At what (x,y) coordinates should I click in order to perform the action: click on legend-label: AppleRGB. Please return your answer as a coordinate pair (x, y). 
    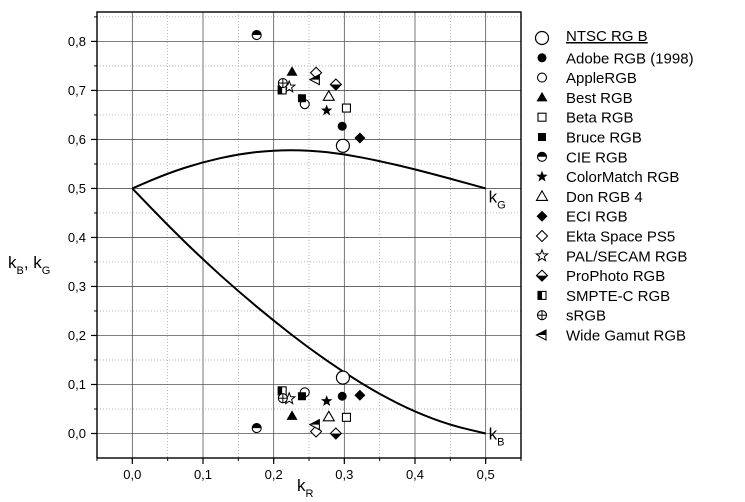
    Looking at the image, I should click on (601, 78).